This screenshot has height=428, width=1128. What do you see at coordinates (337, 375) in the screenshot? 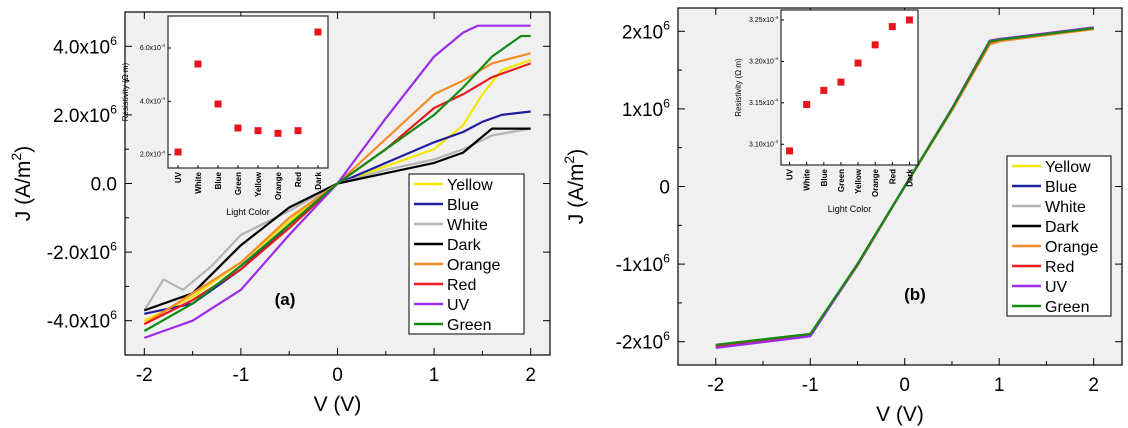
I see `x-tick-label: 0` at bounding box center [337, 375].